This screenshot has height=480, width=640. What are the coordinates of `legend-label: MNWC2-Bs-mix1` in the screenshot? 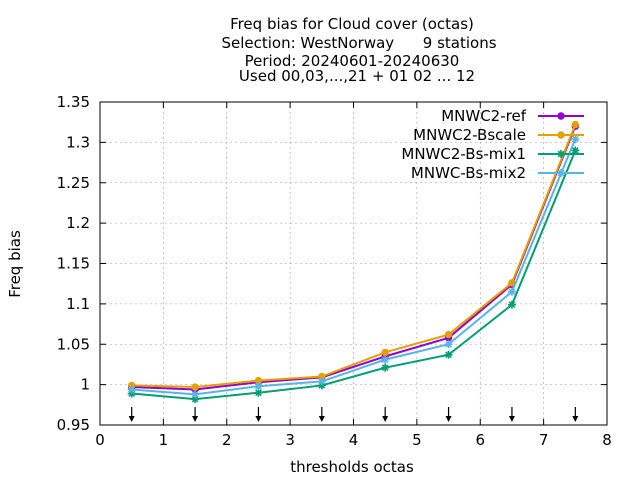 It's located at (463, 154).